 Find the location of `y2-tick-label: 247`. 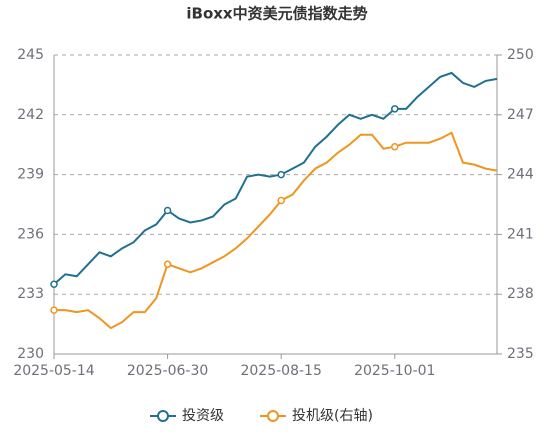

y2-tick-label: 247 is located at coordinates (520, 115).